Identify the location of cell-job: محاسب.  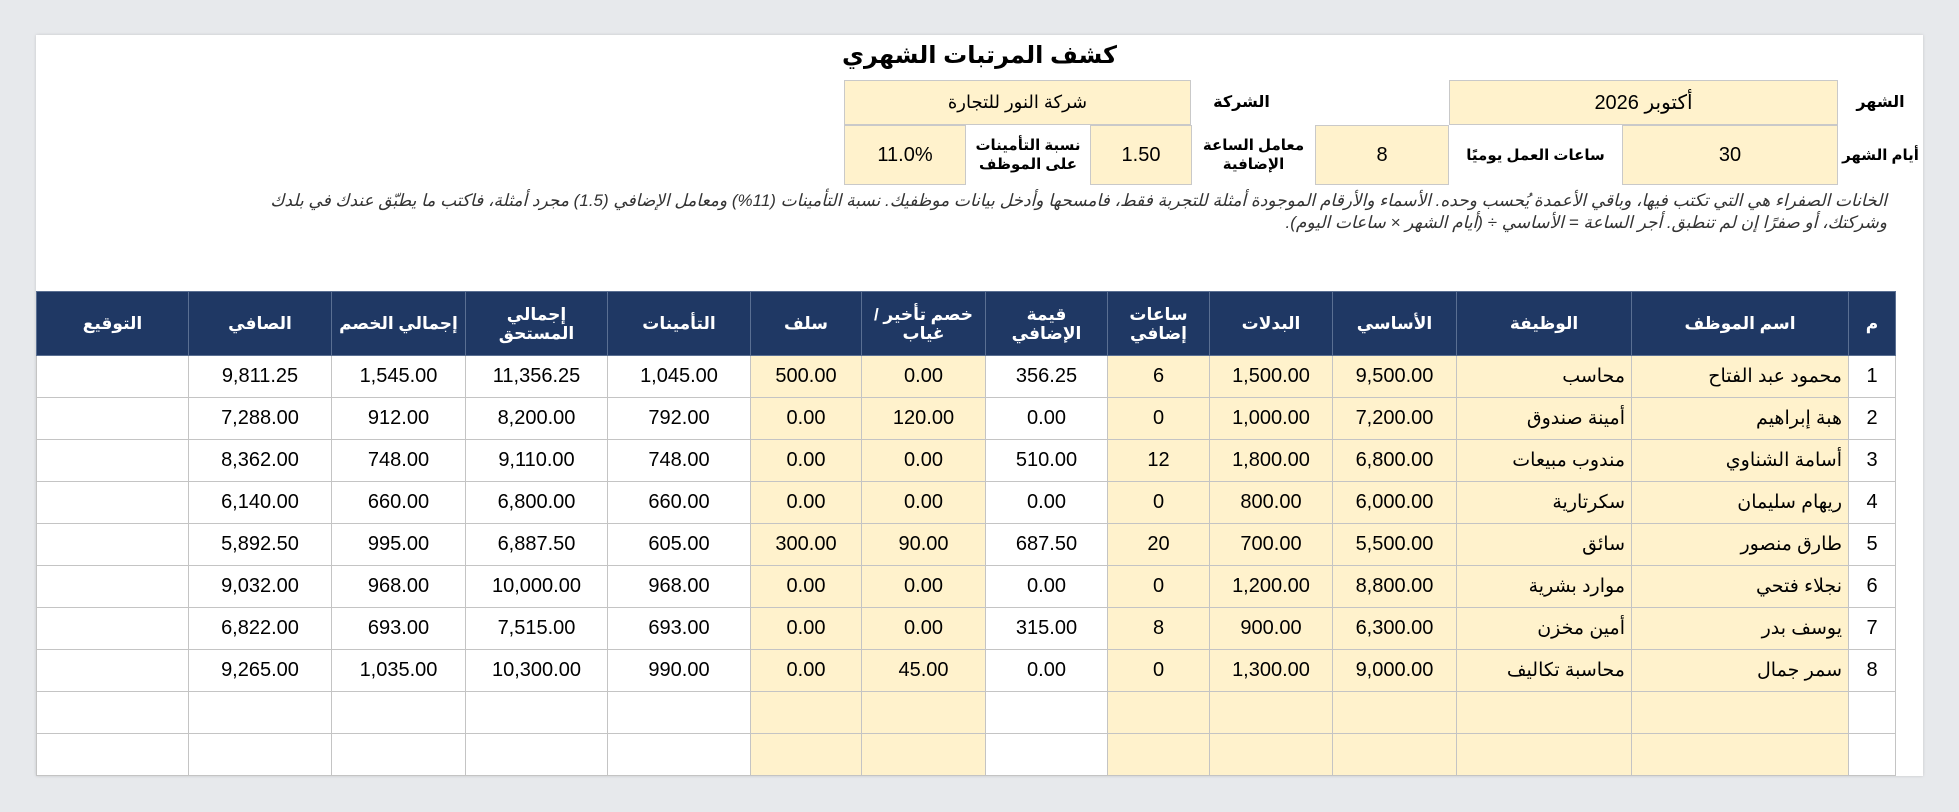
(1544, 376).